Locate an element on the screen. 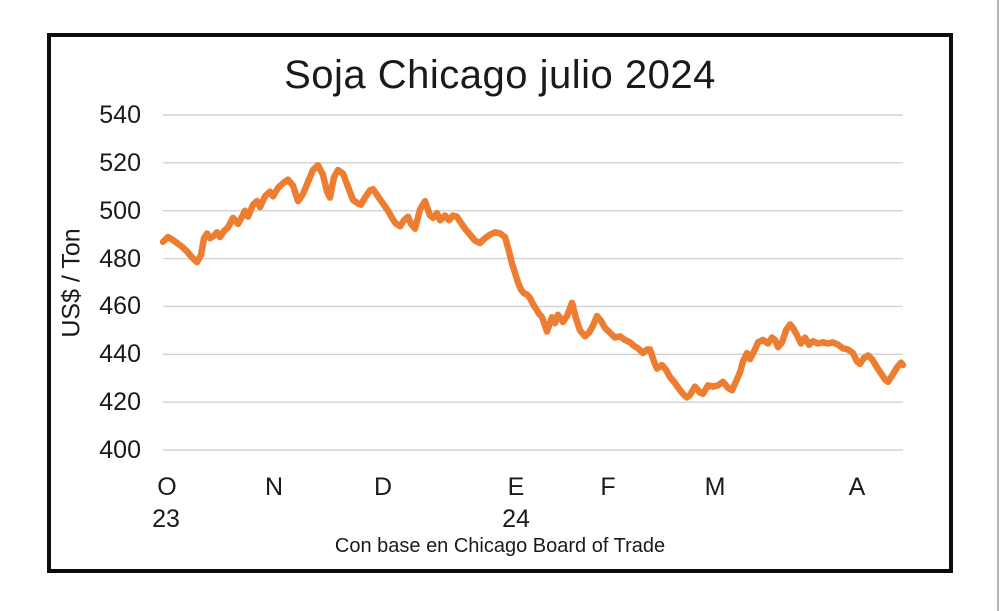 Image resolution: width=1000 pixels, height=611 pixels. chart-title: Soja Chicago julio 2024 is located at coordinates (500, 75).